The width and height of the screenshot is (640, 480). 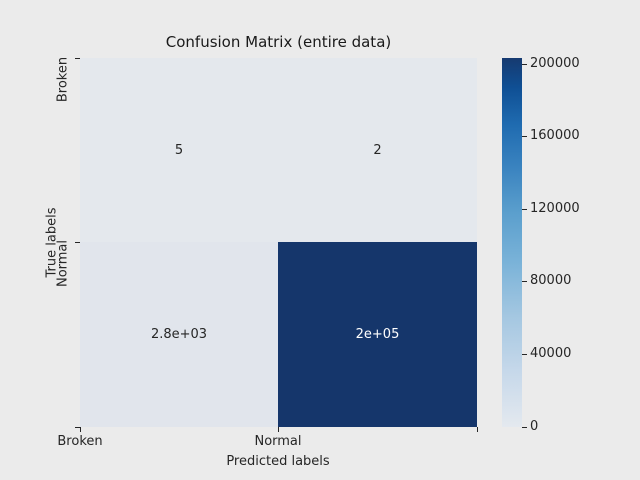 What do you see at coordinates (551, 353) in the screenshot?
I see `colorbar-label: 40000` at bounding box center [551, 353].